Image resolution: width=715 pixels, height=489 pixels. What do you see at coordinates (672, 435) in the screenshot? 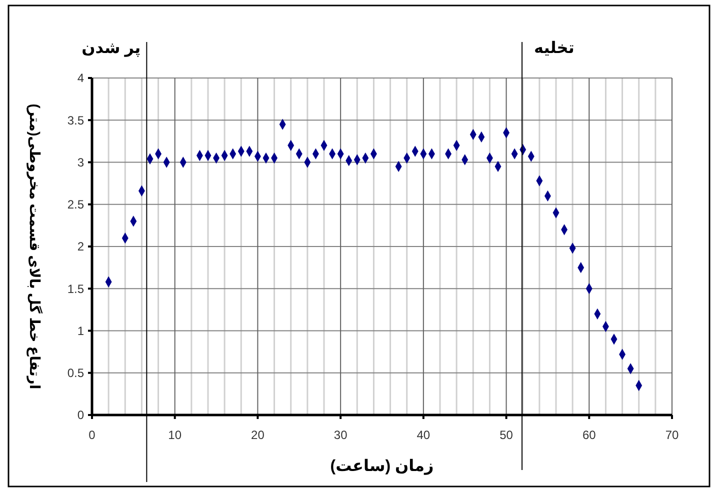
I see `x-tick-label: 70` at bounding box center [672, 435].